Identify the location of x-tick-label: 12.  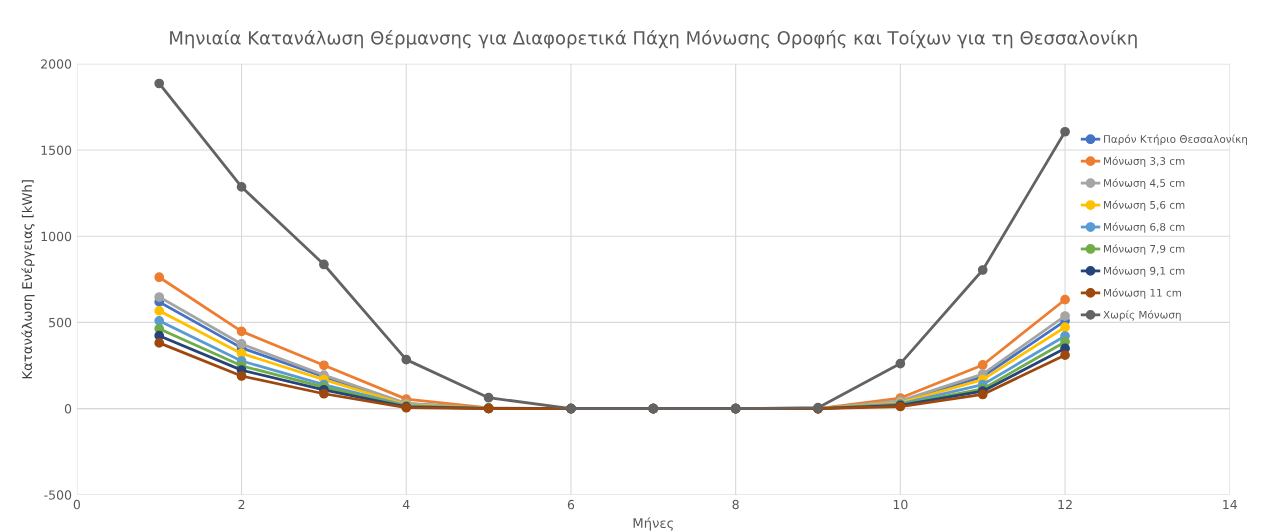
(1065, 504).